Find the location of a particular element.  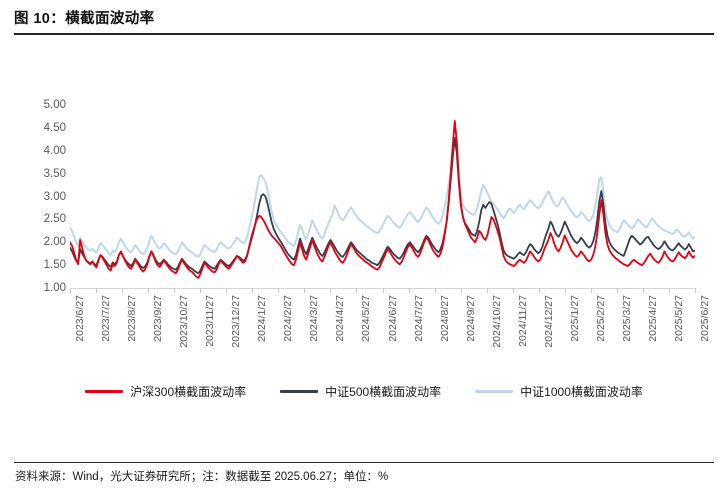

x-axis-tick-label: 2023/9/27 is located at coordinates (158, 318).